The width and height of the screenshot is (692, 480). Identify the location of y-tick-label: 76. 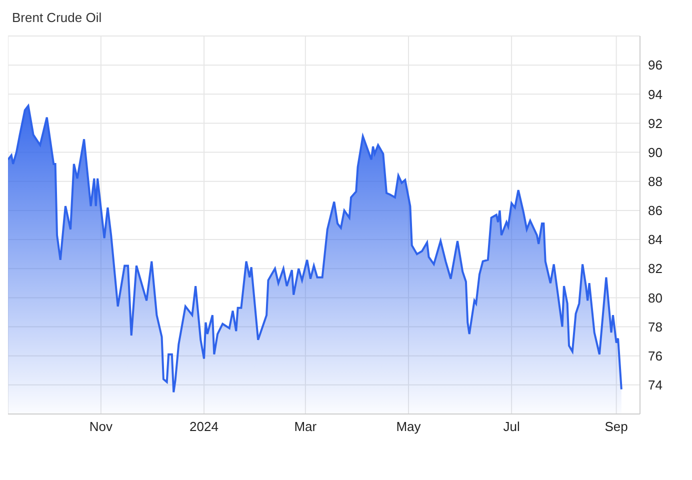
(655, 356).